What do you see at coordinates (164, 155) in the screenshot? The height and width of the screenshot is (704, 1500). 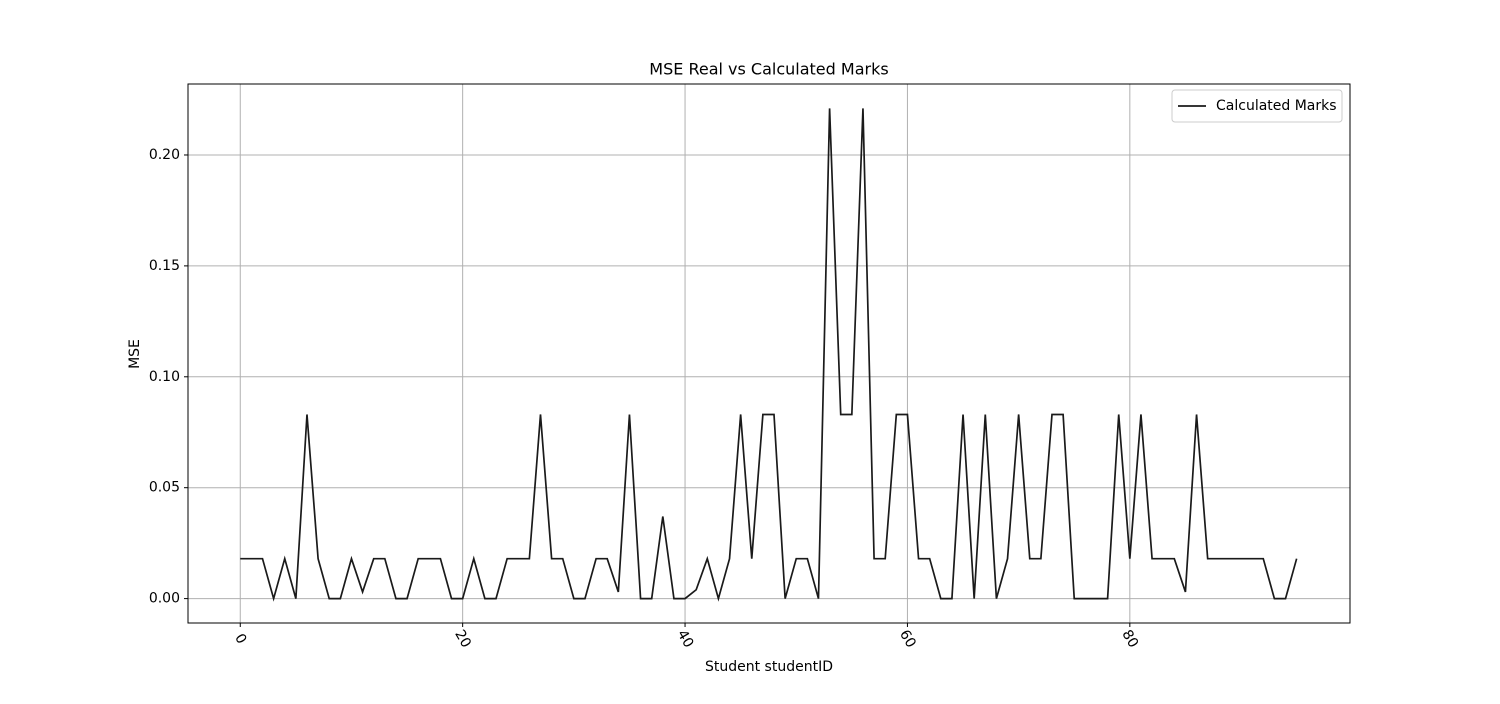 I see `y-tick-label: 0.20` at bounding box center [164, 155].